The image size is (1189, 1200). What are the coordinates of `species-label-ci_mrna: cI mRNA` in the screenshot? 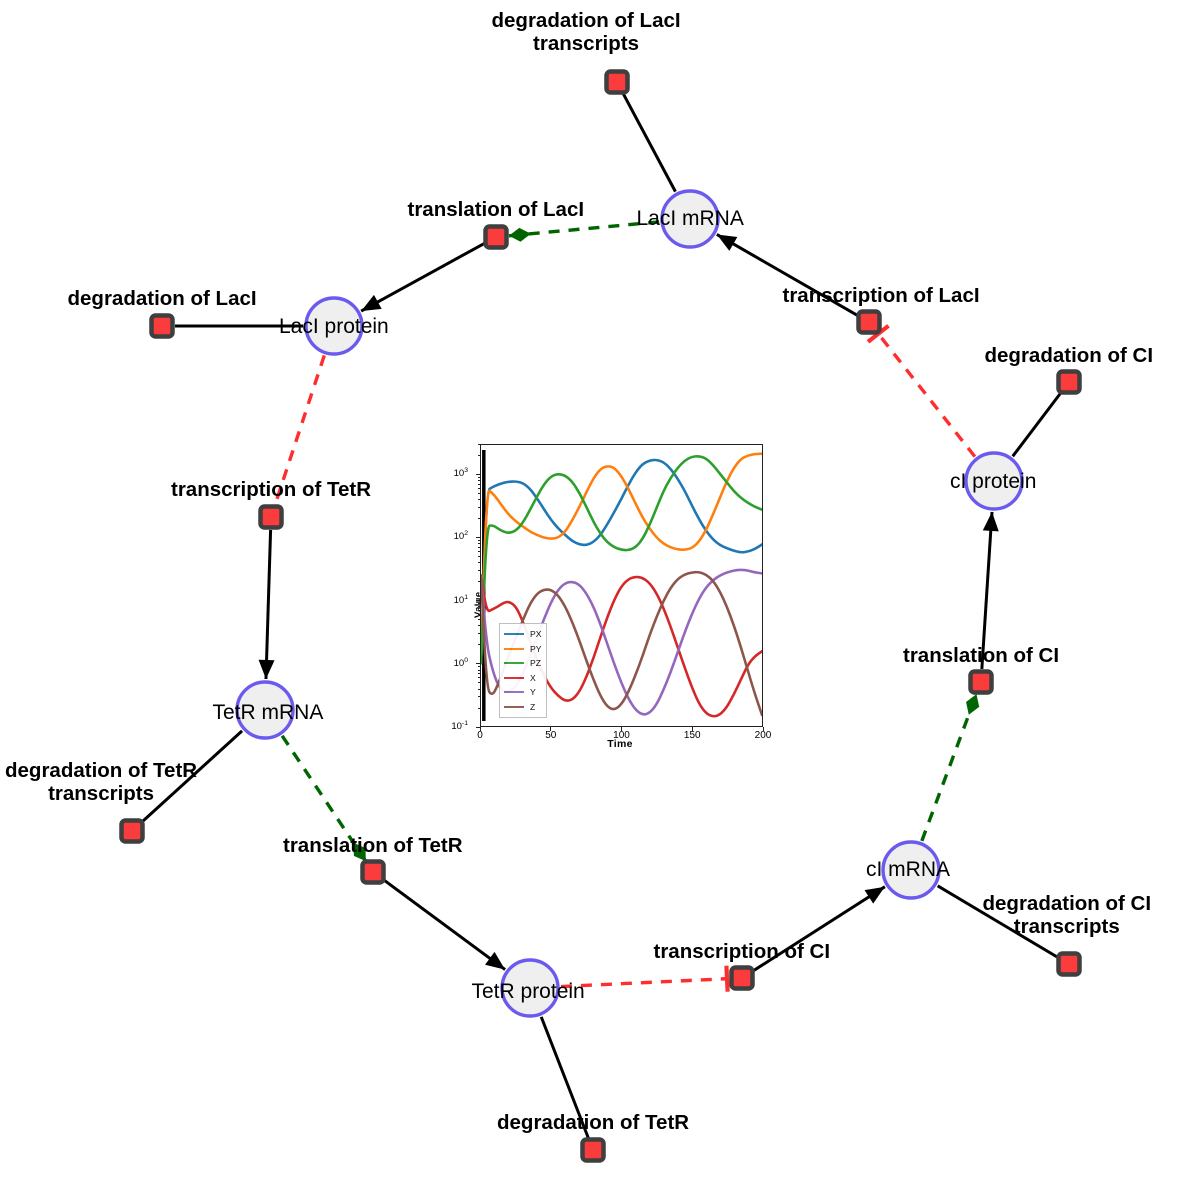 It's located at (908, 869).